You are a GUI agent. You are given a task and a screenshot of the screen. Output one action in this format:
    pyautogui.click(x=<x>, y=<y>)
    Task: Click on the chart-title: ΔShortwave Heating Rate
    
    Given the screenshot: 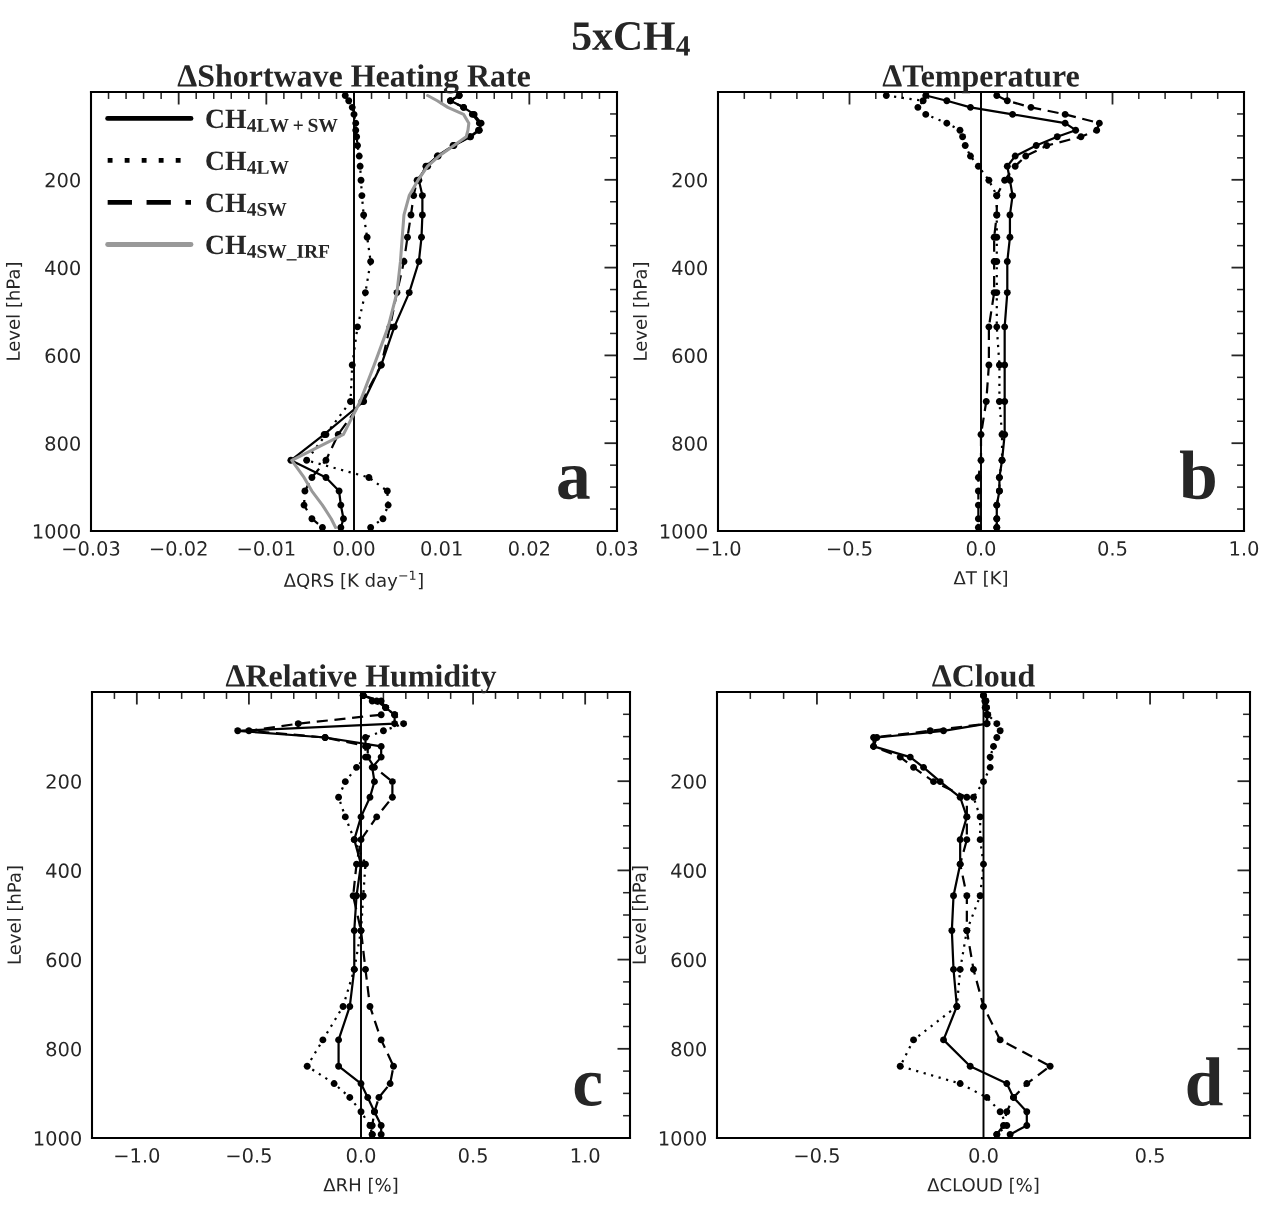 What is the action you would take?
    pyautogui.click(x=353, y=79)
    